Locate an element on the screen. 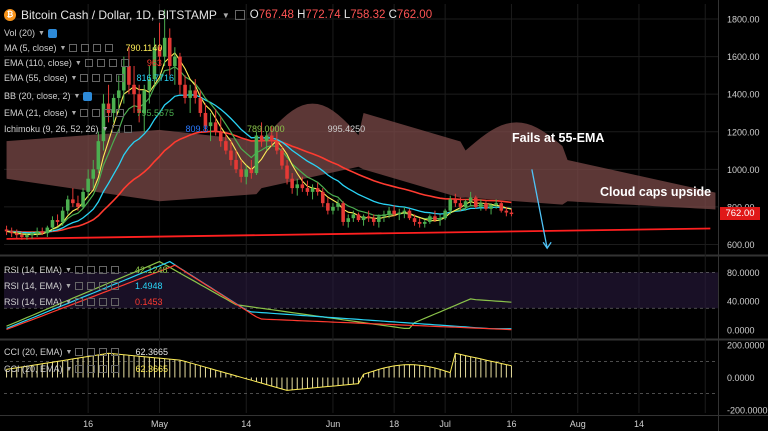 This screenshot has width=768, height=431. indicator-ema55: EMA (55, close) ▼ 816.7716 is located at coordinates (89, 78).